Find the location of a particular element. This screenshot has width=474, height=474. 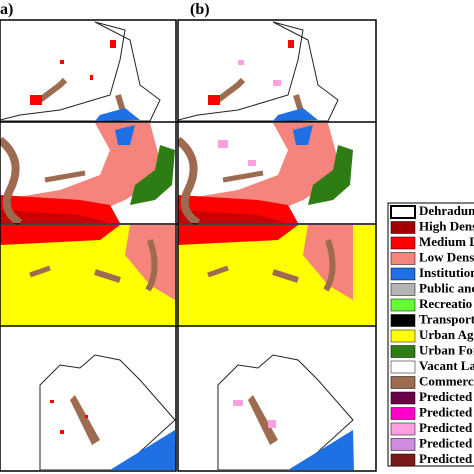

legend-label: Medium D is located at coordinates (446, 241).